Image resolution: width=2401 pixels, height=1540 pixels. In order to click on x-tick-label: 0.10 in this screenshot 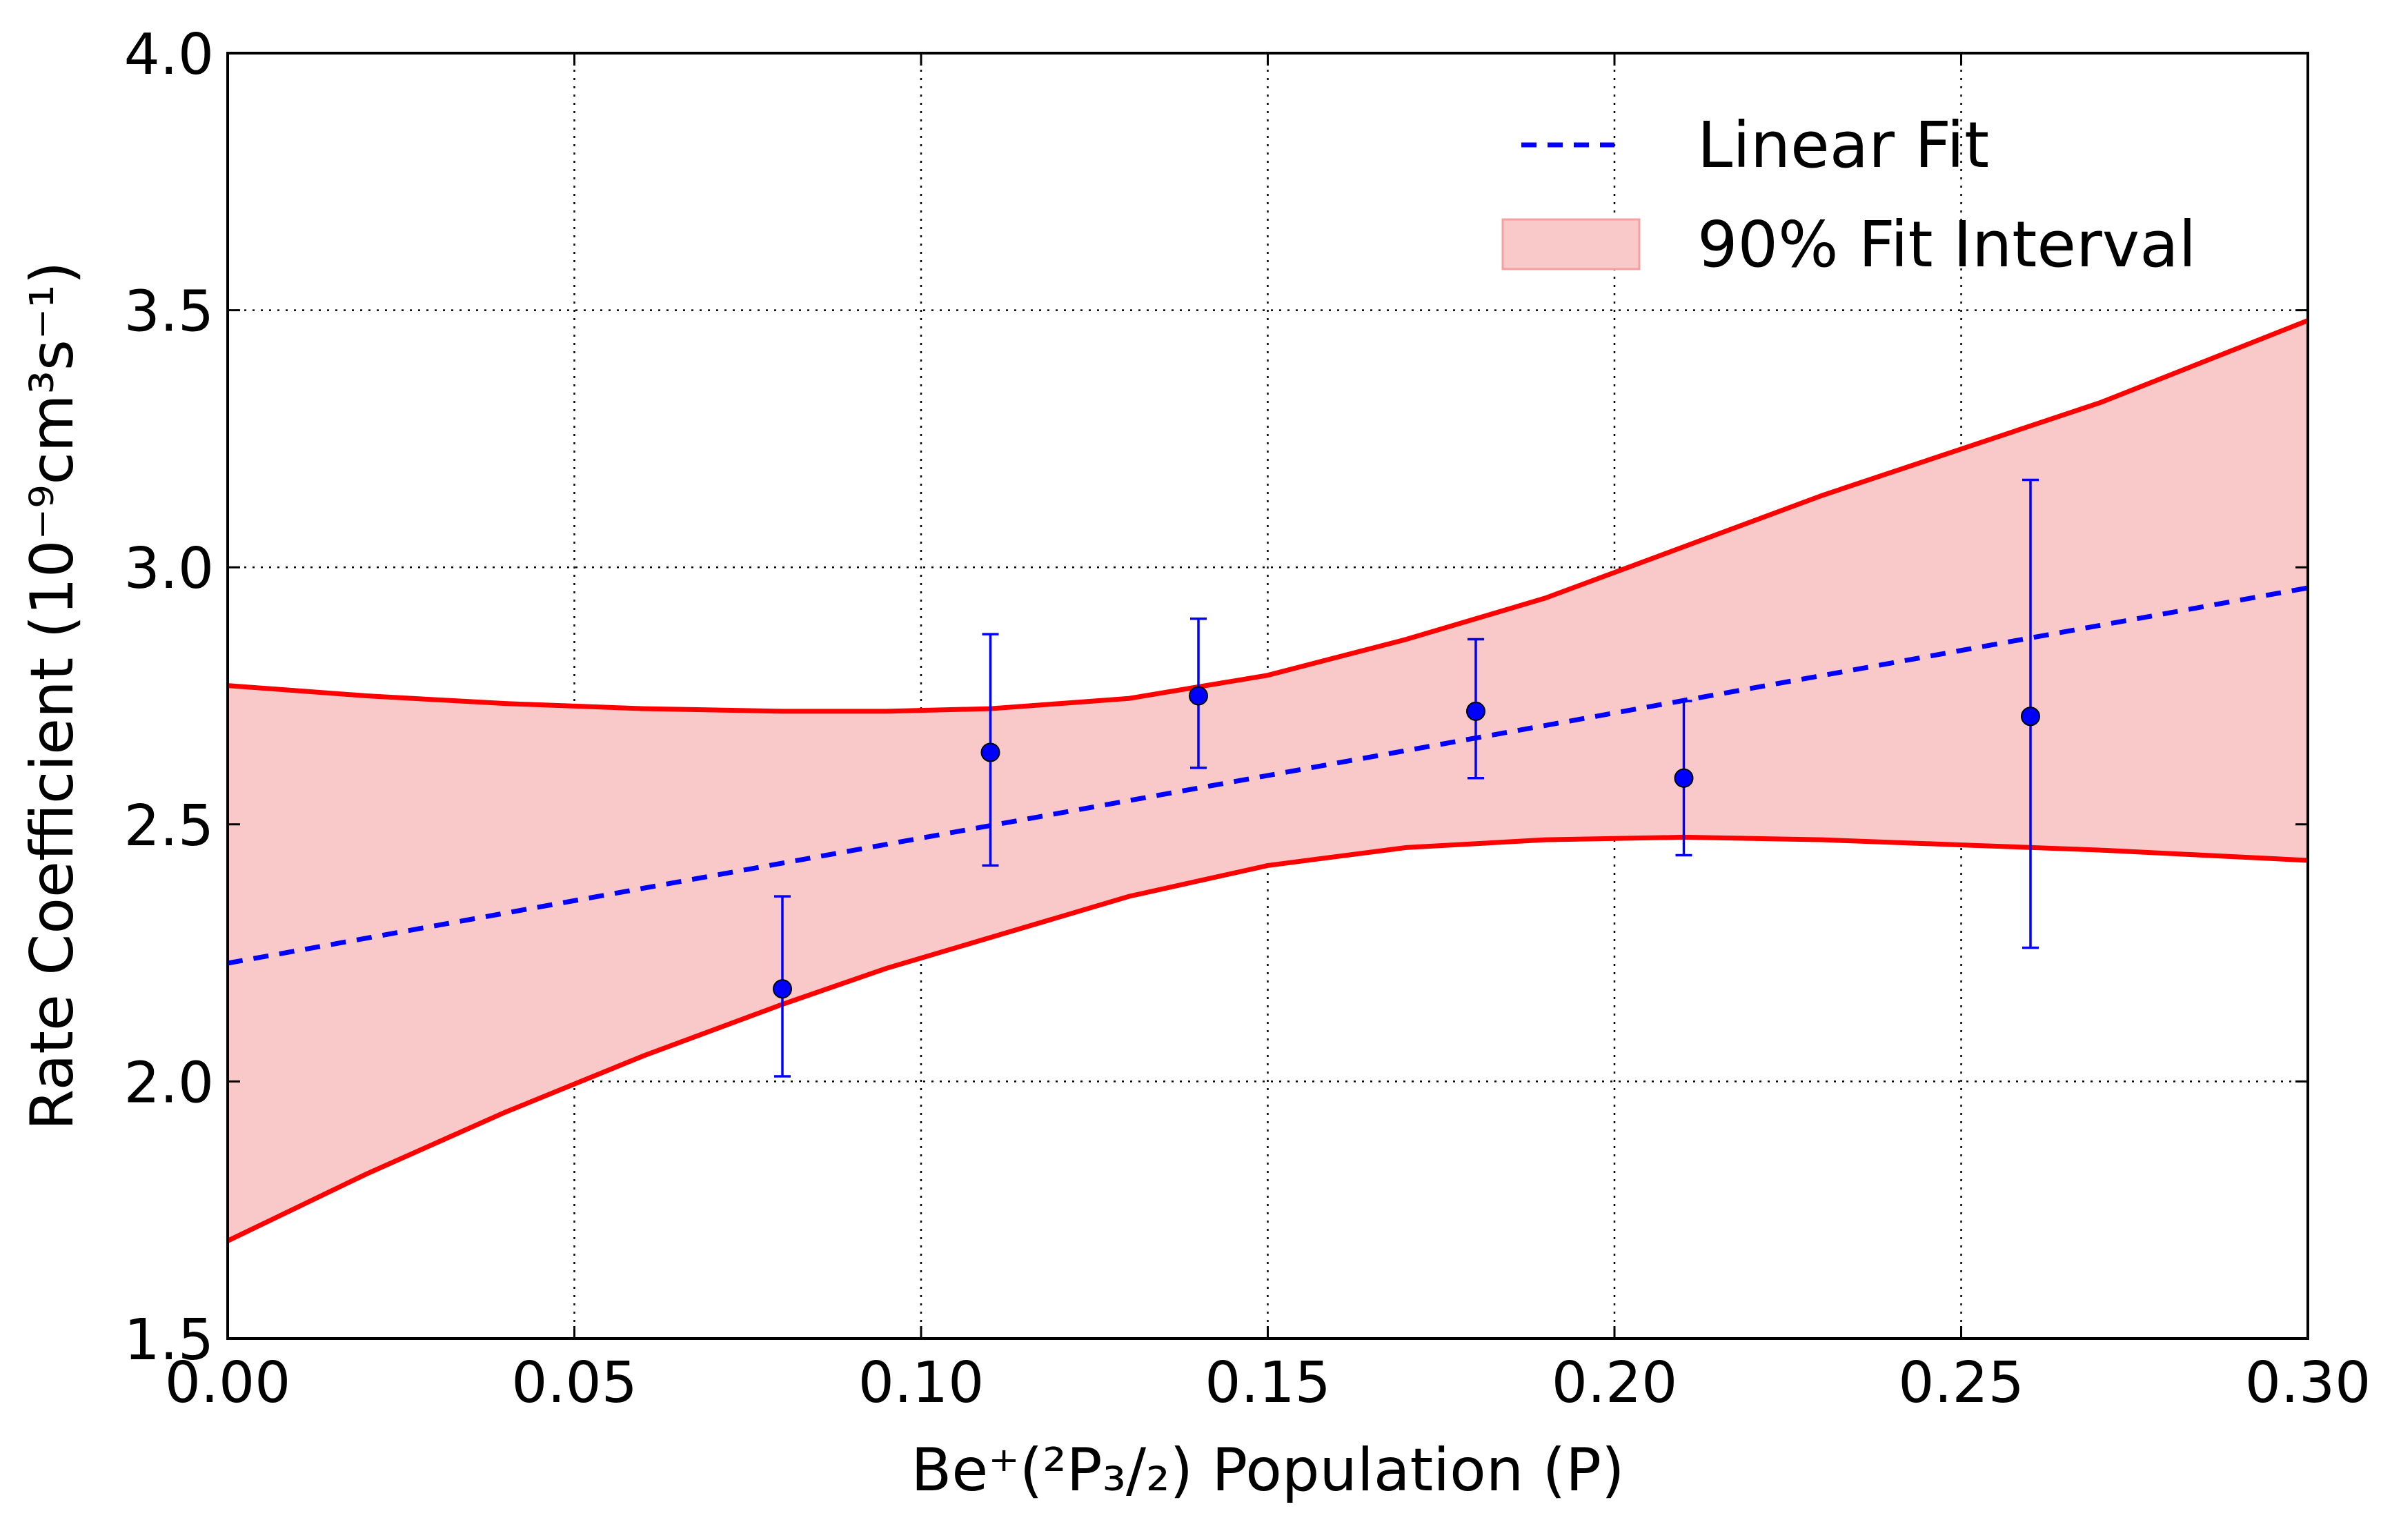, I will do `click(921, 1383)`.